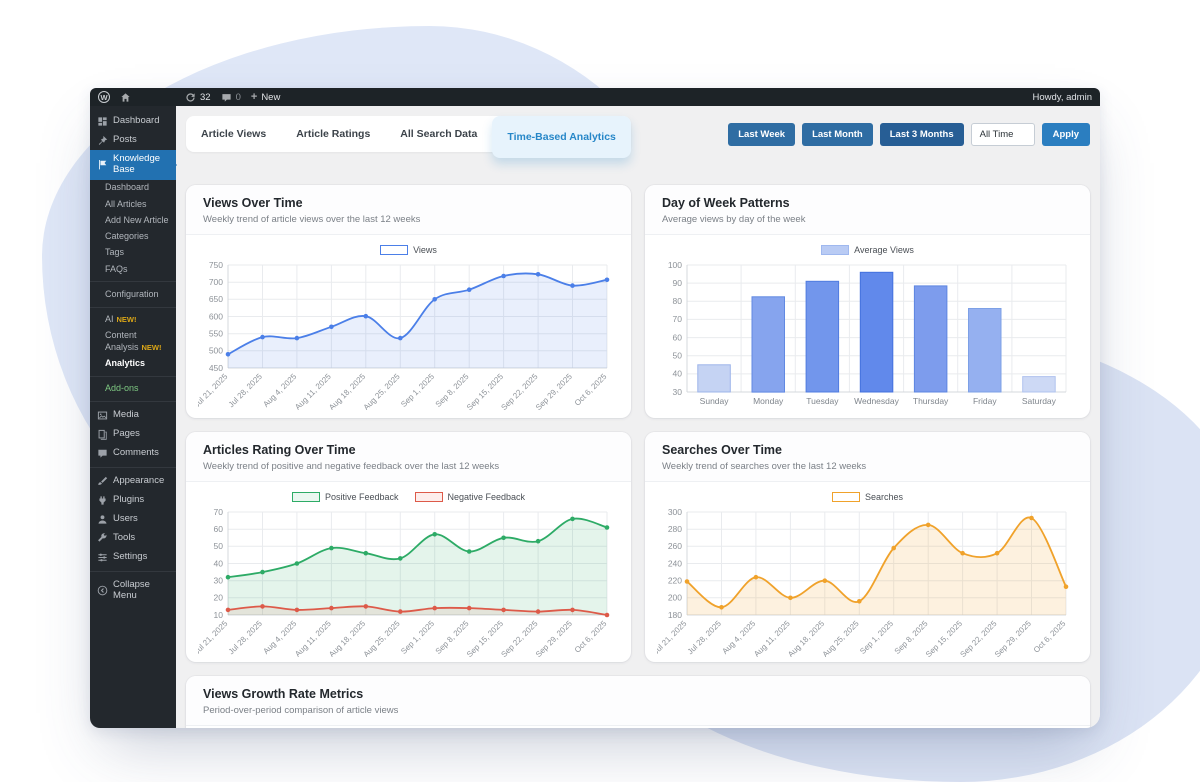  Describe the element at coordinates (238, 97) in the screenshot. I see `comment-count: 0` at that location.